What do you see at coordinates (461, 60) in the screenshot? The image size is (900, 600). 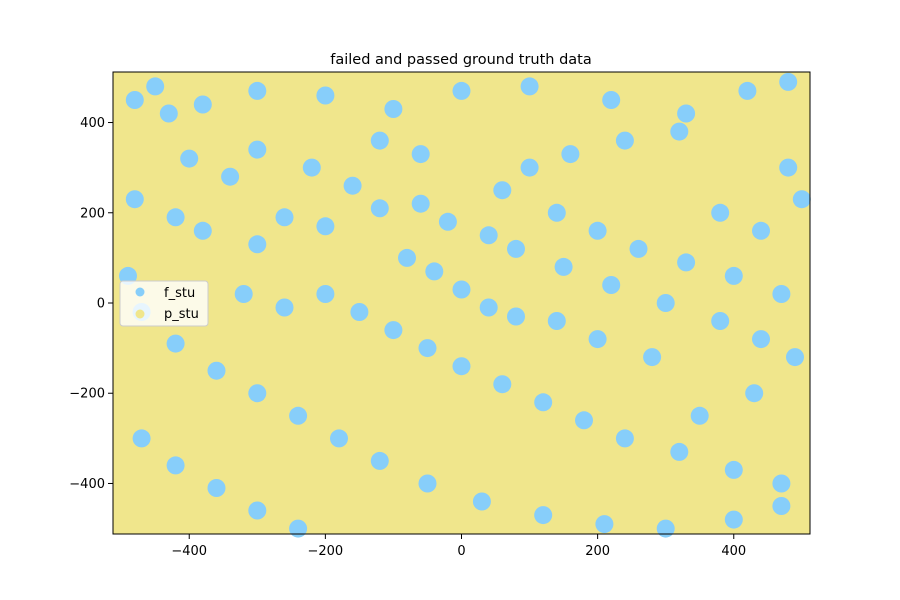 I see `chart-title: failed and passed ground truth data` at bounding box center [461, 60].